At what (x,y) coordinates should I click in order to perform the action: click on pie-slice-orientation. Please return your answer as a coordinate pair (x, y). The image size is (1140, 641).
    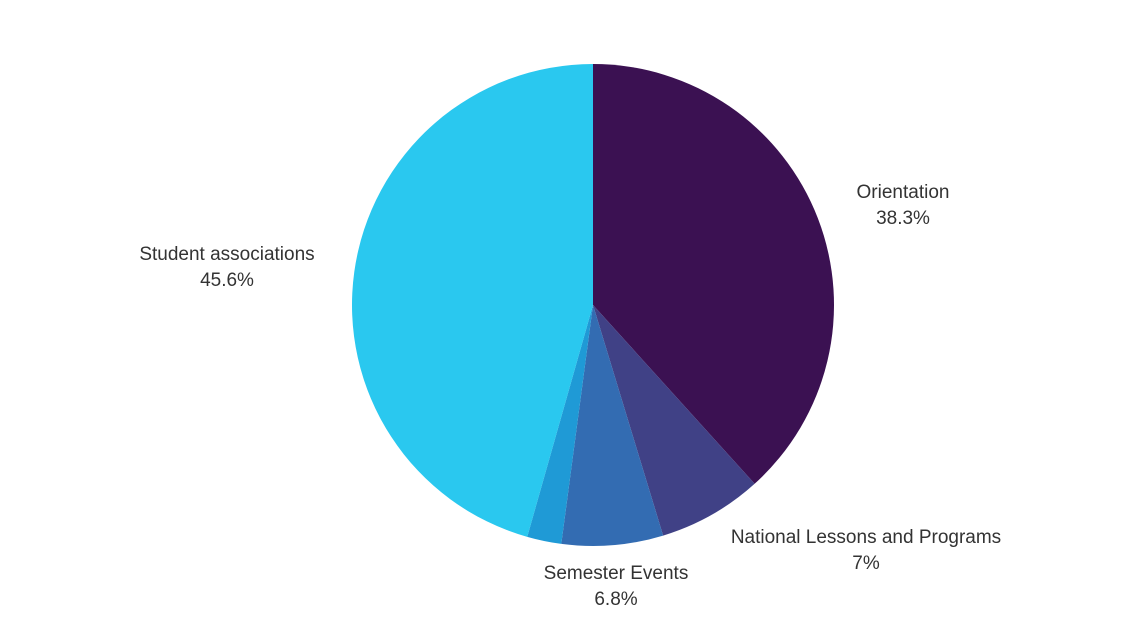
    Looking at the image, I should click on (714, 274).